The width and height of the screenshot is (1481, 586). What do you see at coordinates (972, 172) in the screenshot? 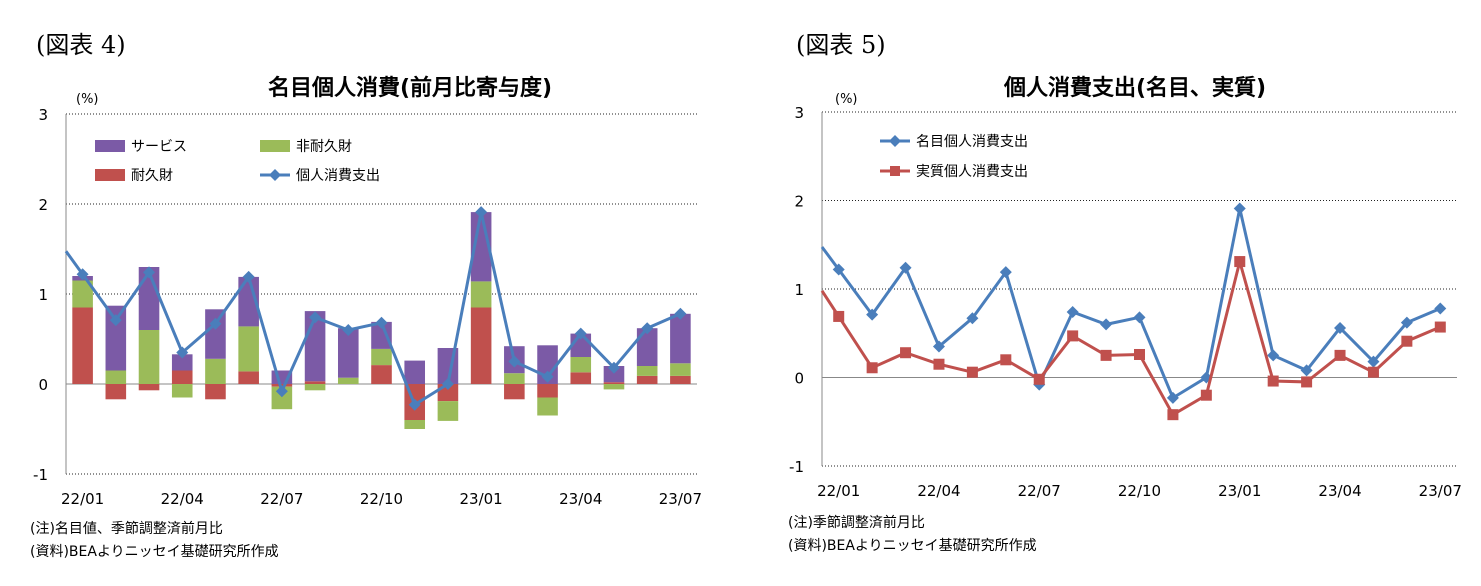
I see `legend-label: 実質個人消費支出` at bounding box center [972, 172].